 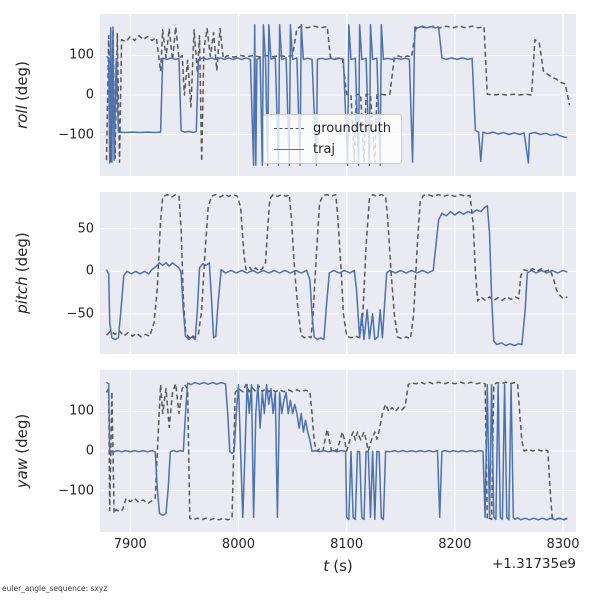 What do you see at coordinates (326, 566) in the screenshot?
I see `x-axis-label-var: t` at bounding box center [326, 566].